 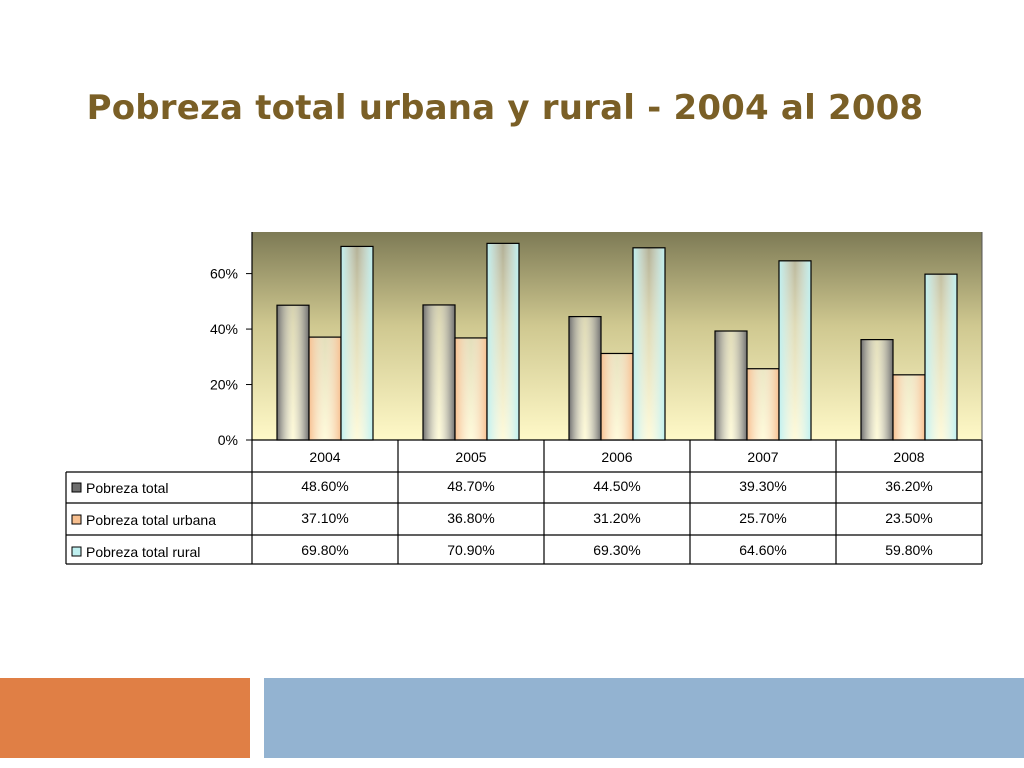 What do you see at coordinates (224, 385) in the screenshot?
I see `y-tick-label: 20%` at bounding box center [224, 385].